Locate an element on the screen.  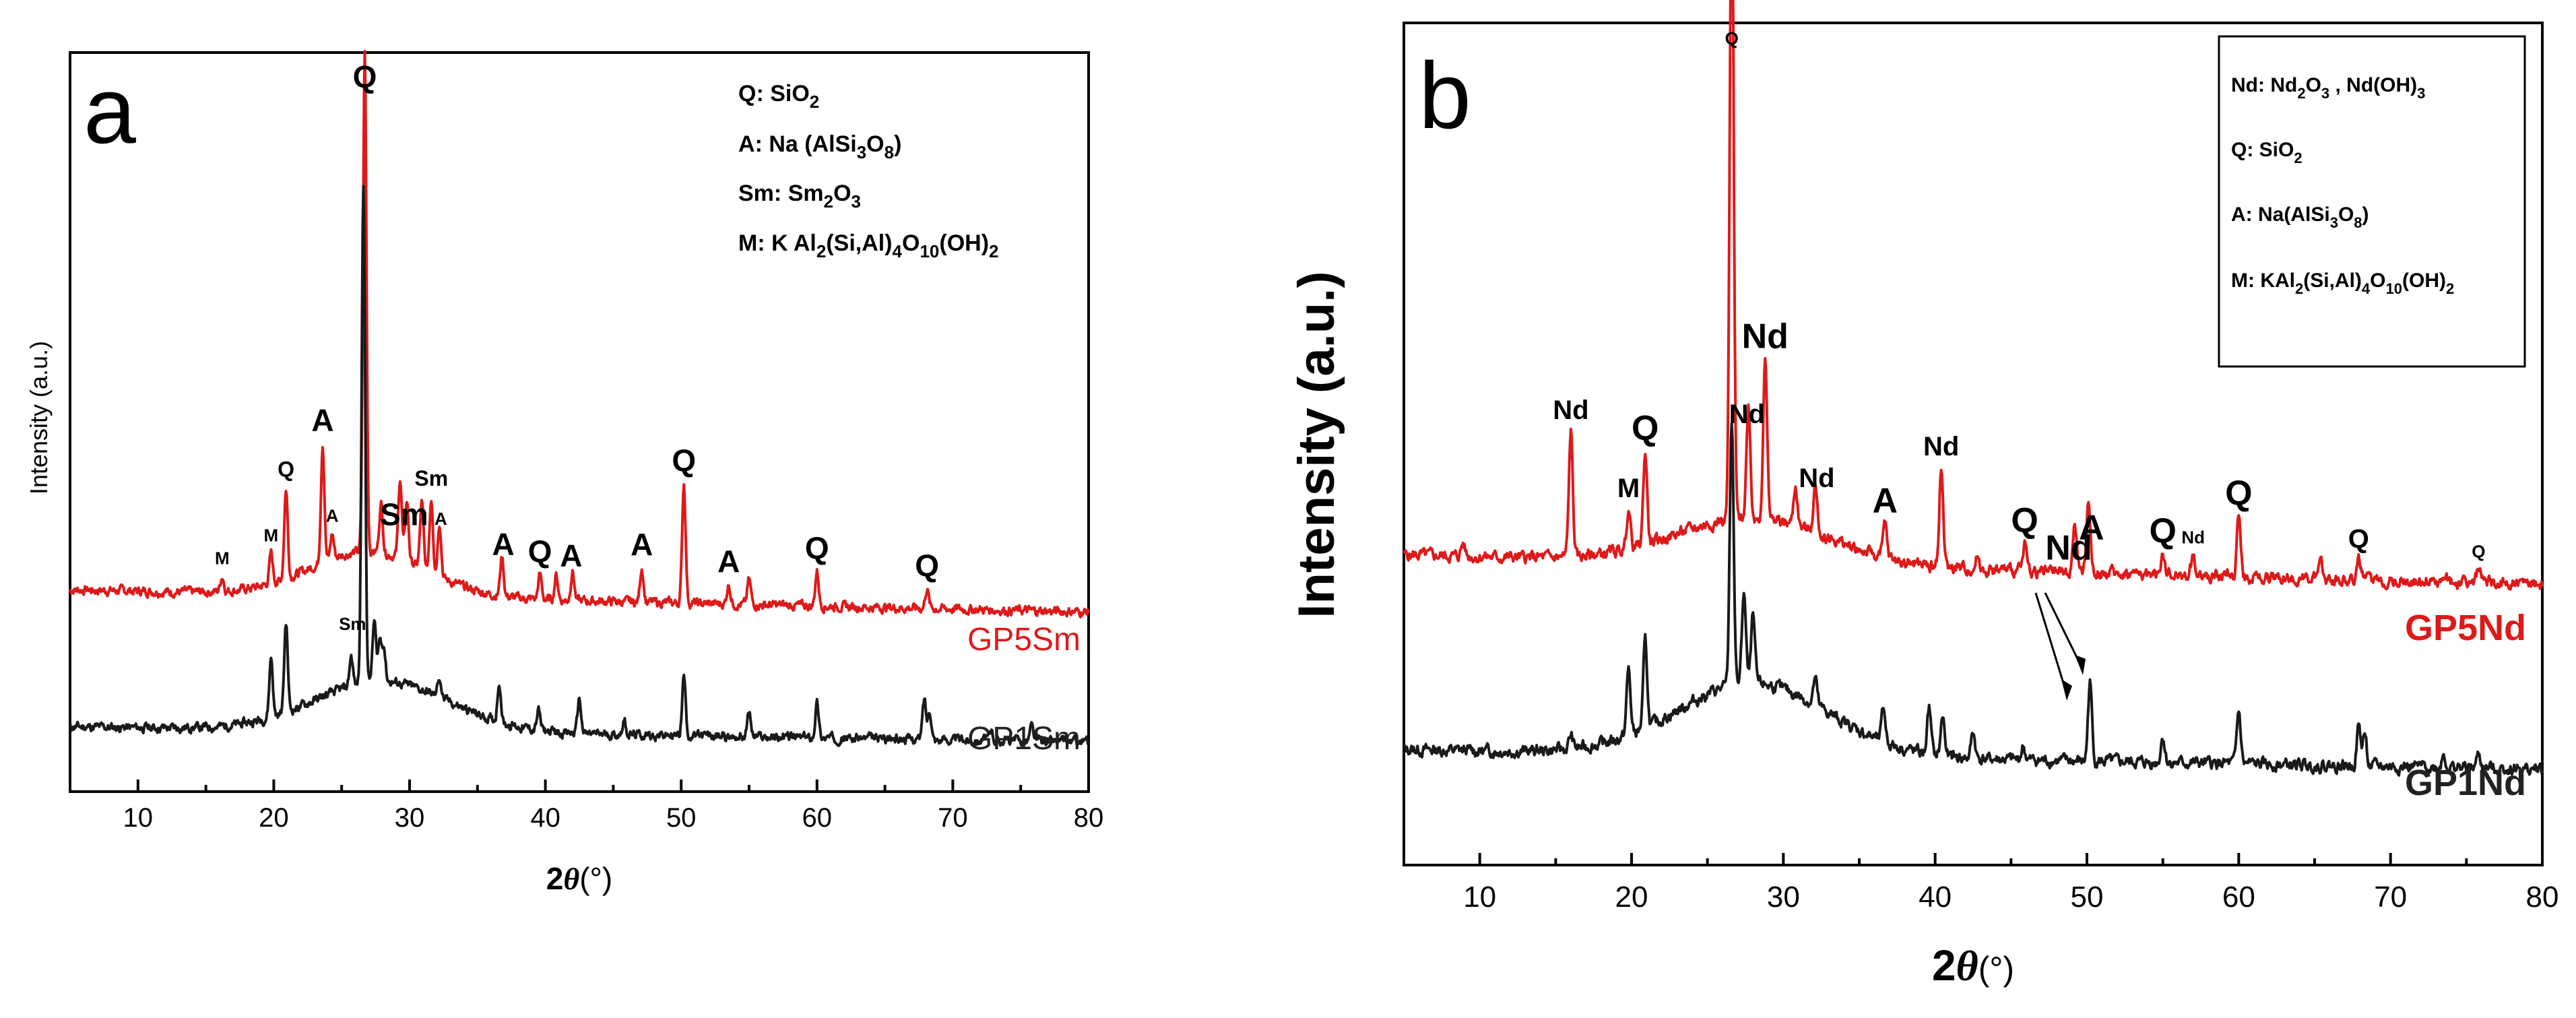
series-name-gp1sm: GP1Sm is located at coordinates (1024, 739).